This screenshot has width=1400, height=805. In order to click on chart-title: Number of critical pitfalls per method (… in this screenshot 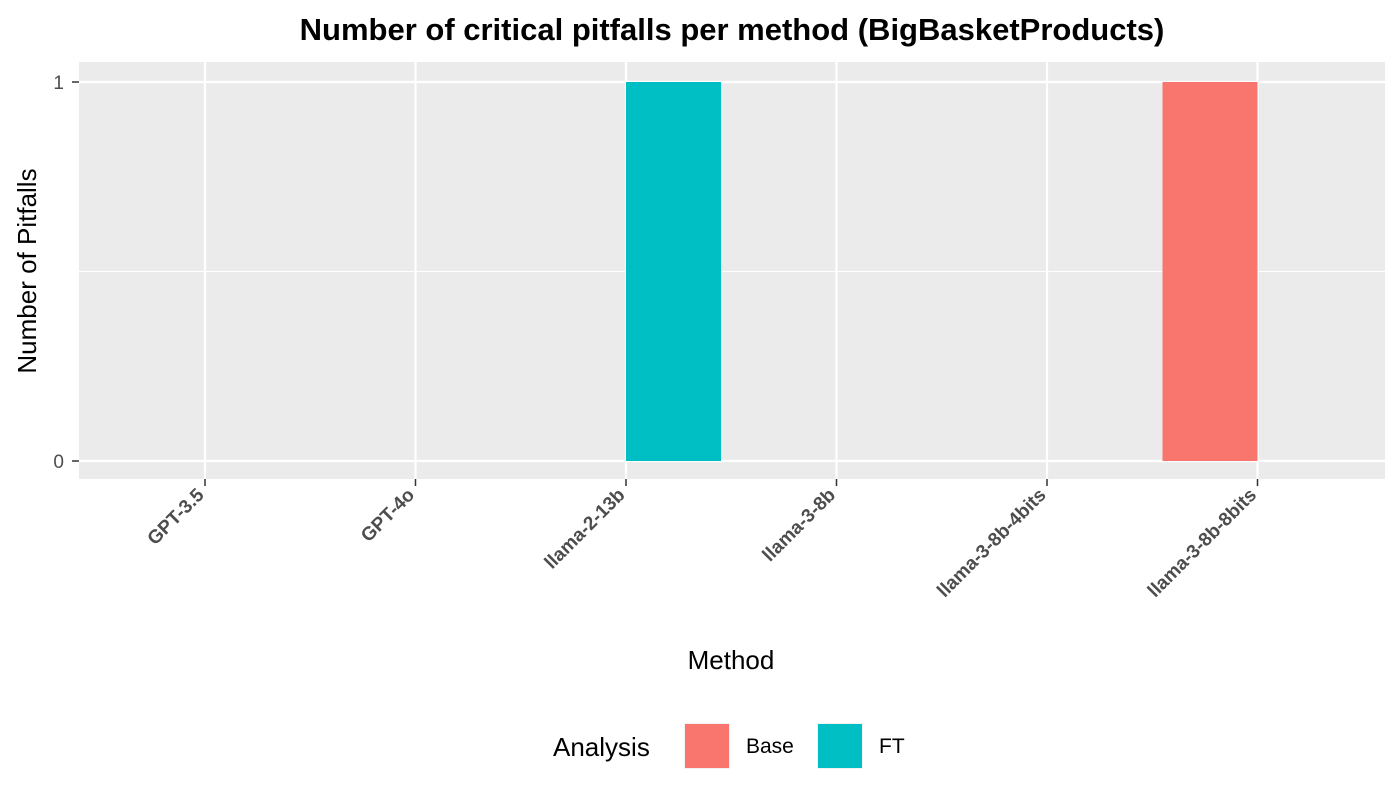, I will do `click(732, 29)`.